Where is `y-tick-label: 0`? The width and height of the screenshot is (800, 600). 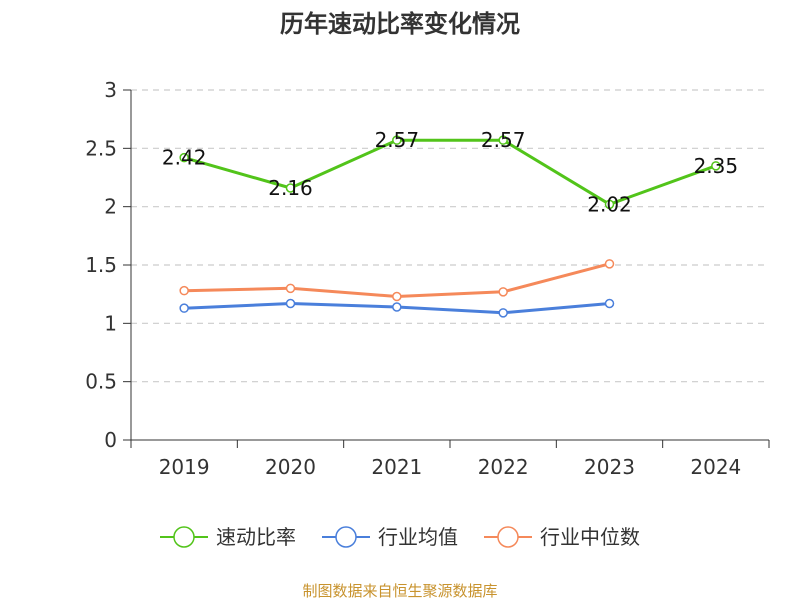
y-tick-label: 0 is located at coordinates (110, 440).